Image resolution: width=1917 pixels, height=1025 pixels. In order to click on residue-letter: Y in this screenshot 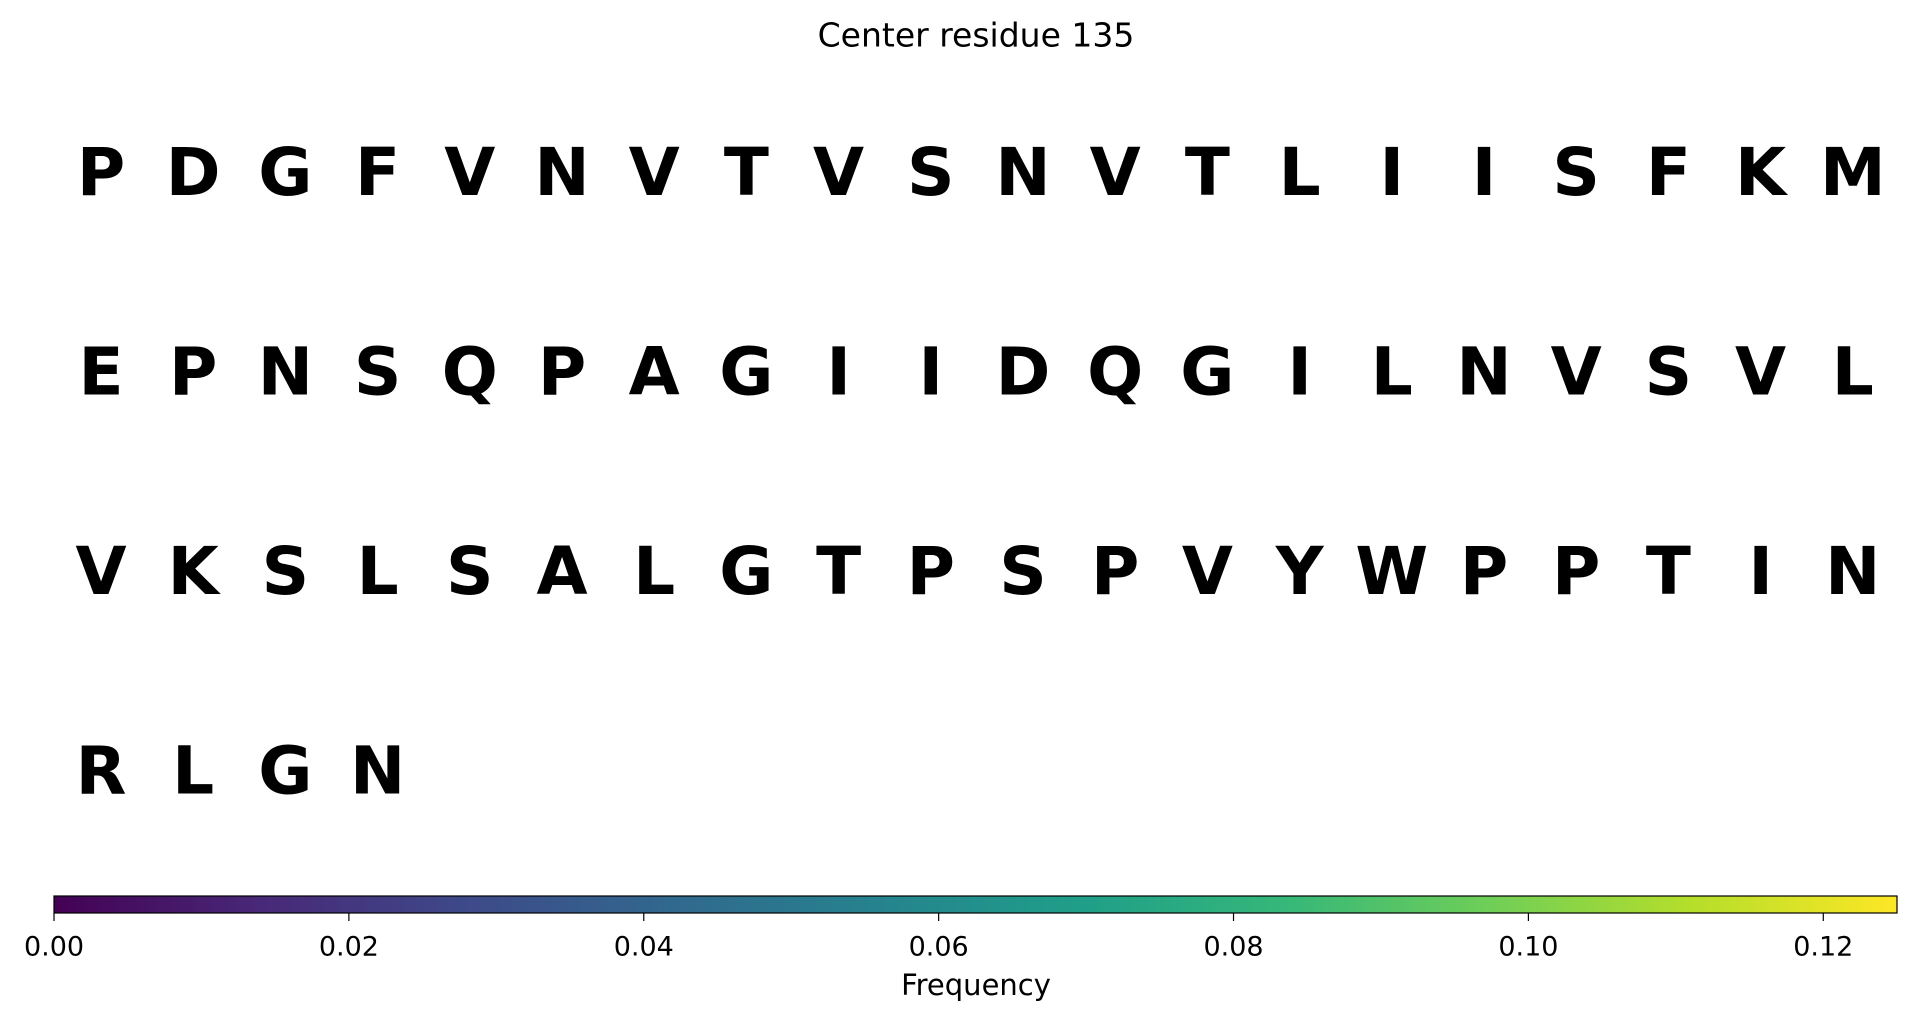, I will do `click(1300, 571)`.